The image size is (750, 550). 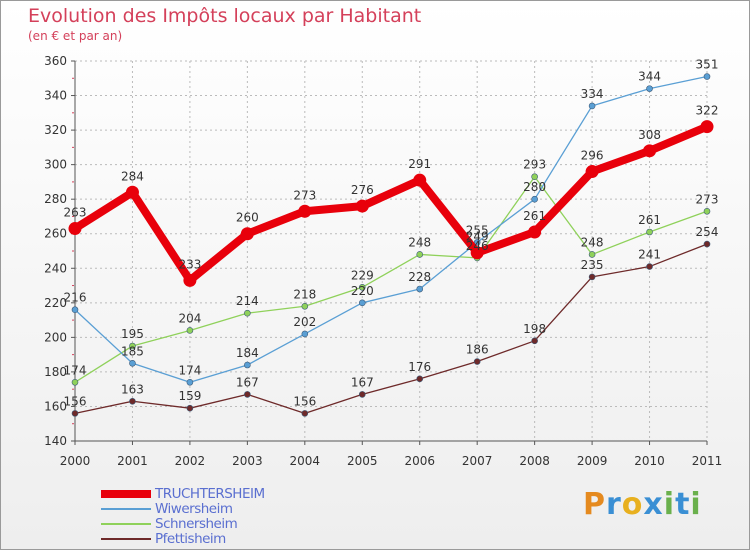 I want to click on point-truchtersheim-2003, so click(x=247, y=234).